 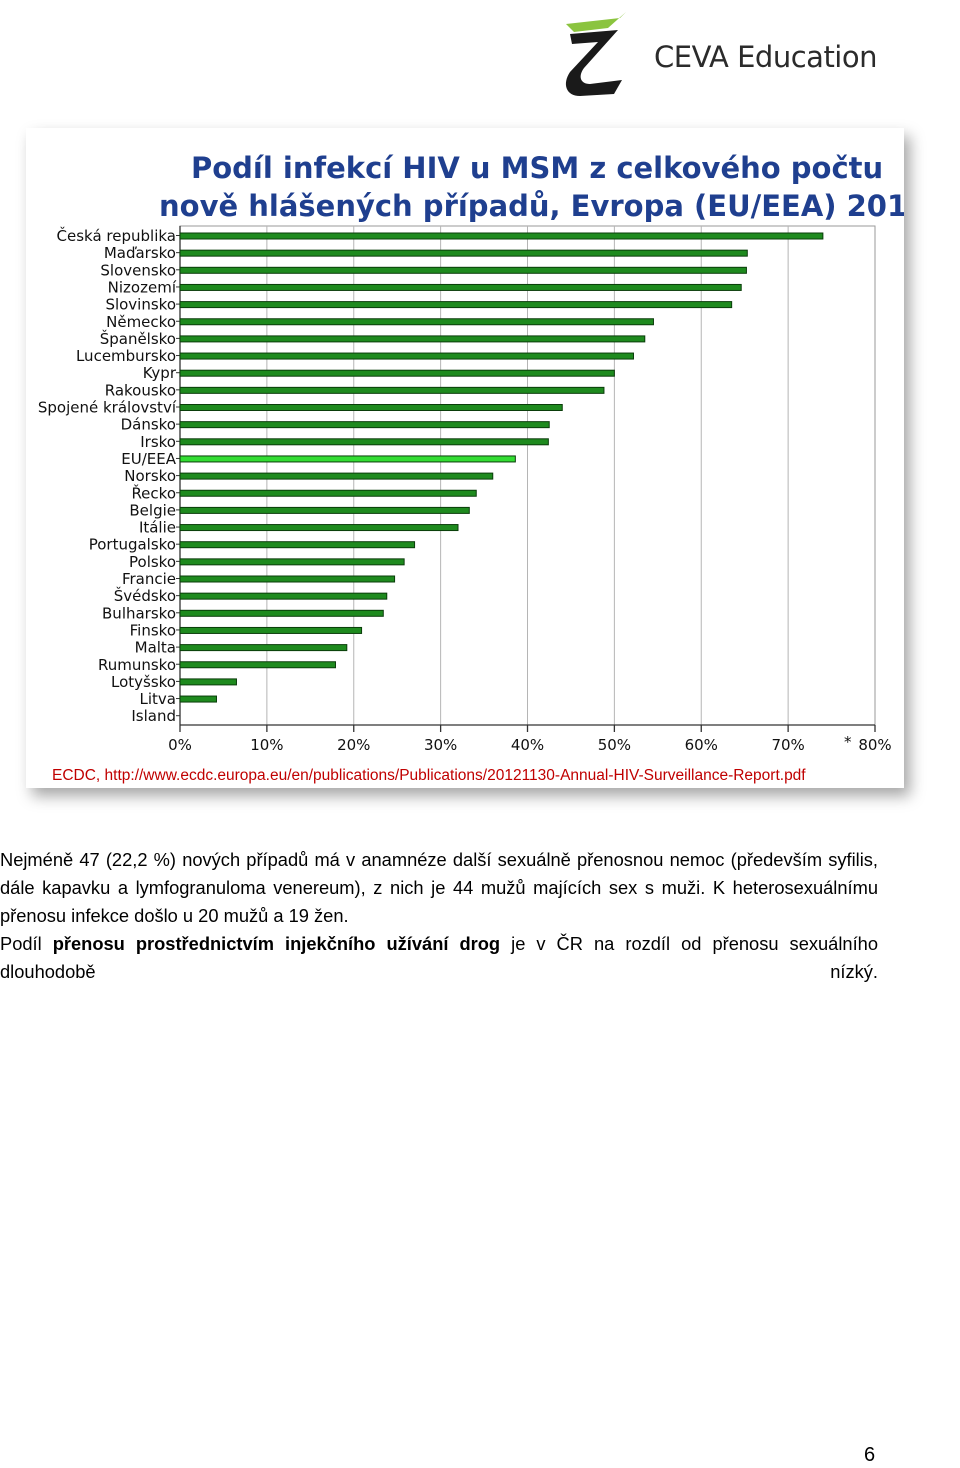 What do you see at coordinates (148, 459) in the screenshot?
I see `category-label: EU/EEA` at bounding box center [148, 459].